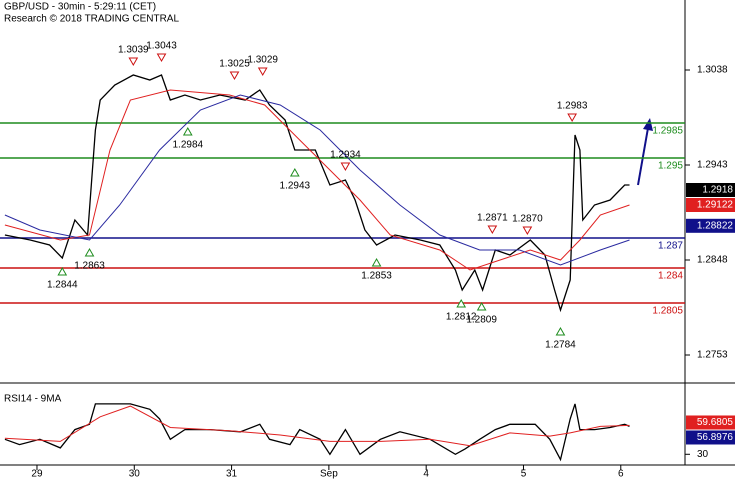  I want to click on price-tag-label: 56.8976, so click(715, 437).